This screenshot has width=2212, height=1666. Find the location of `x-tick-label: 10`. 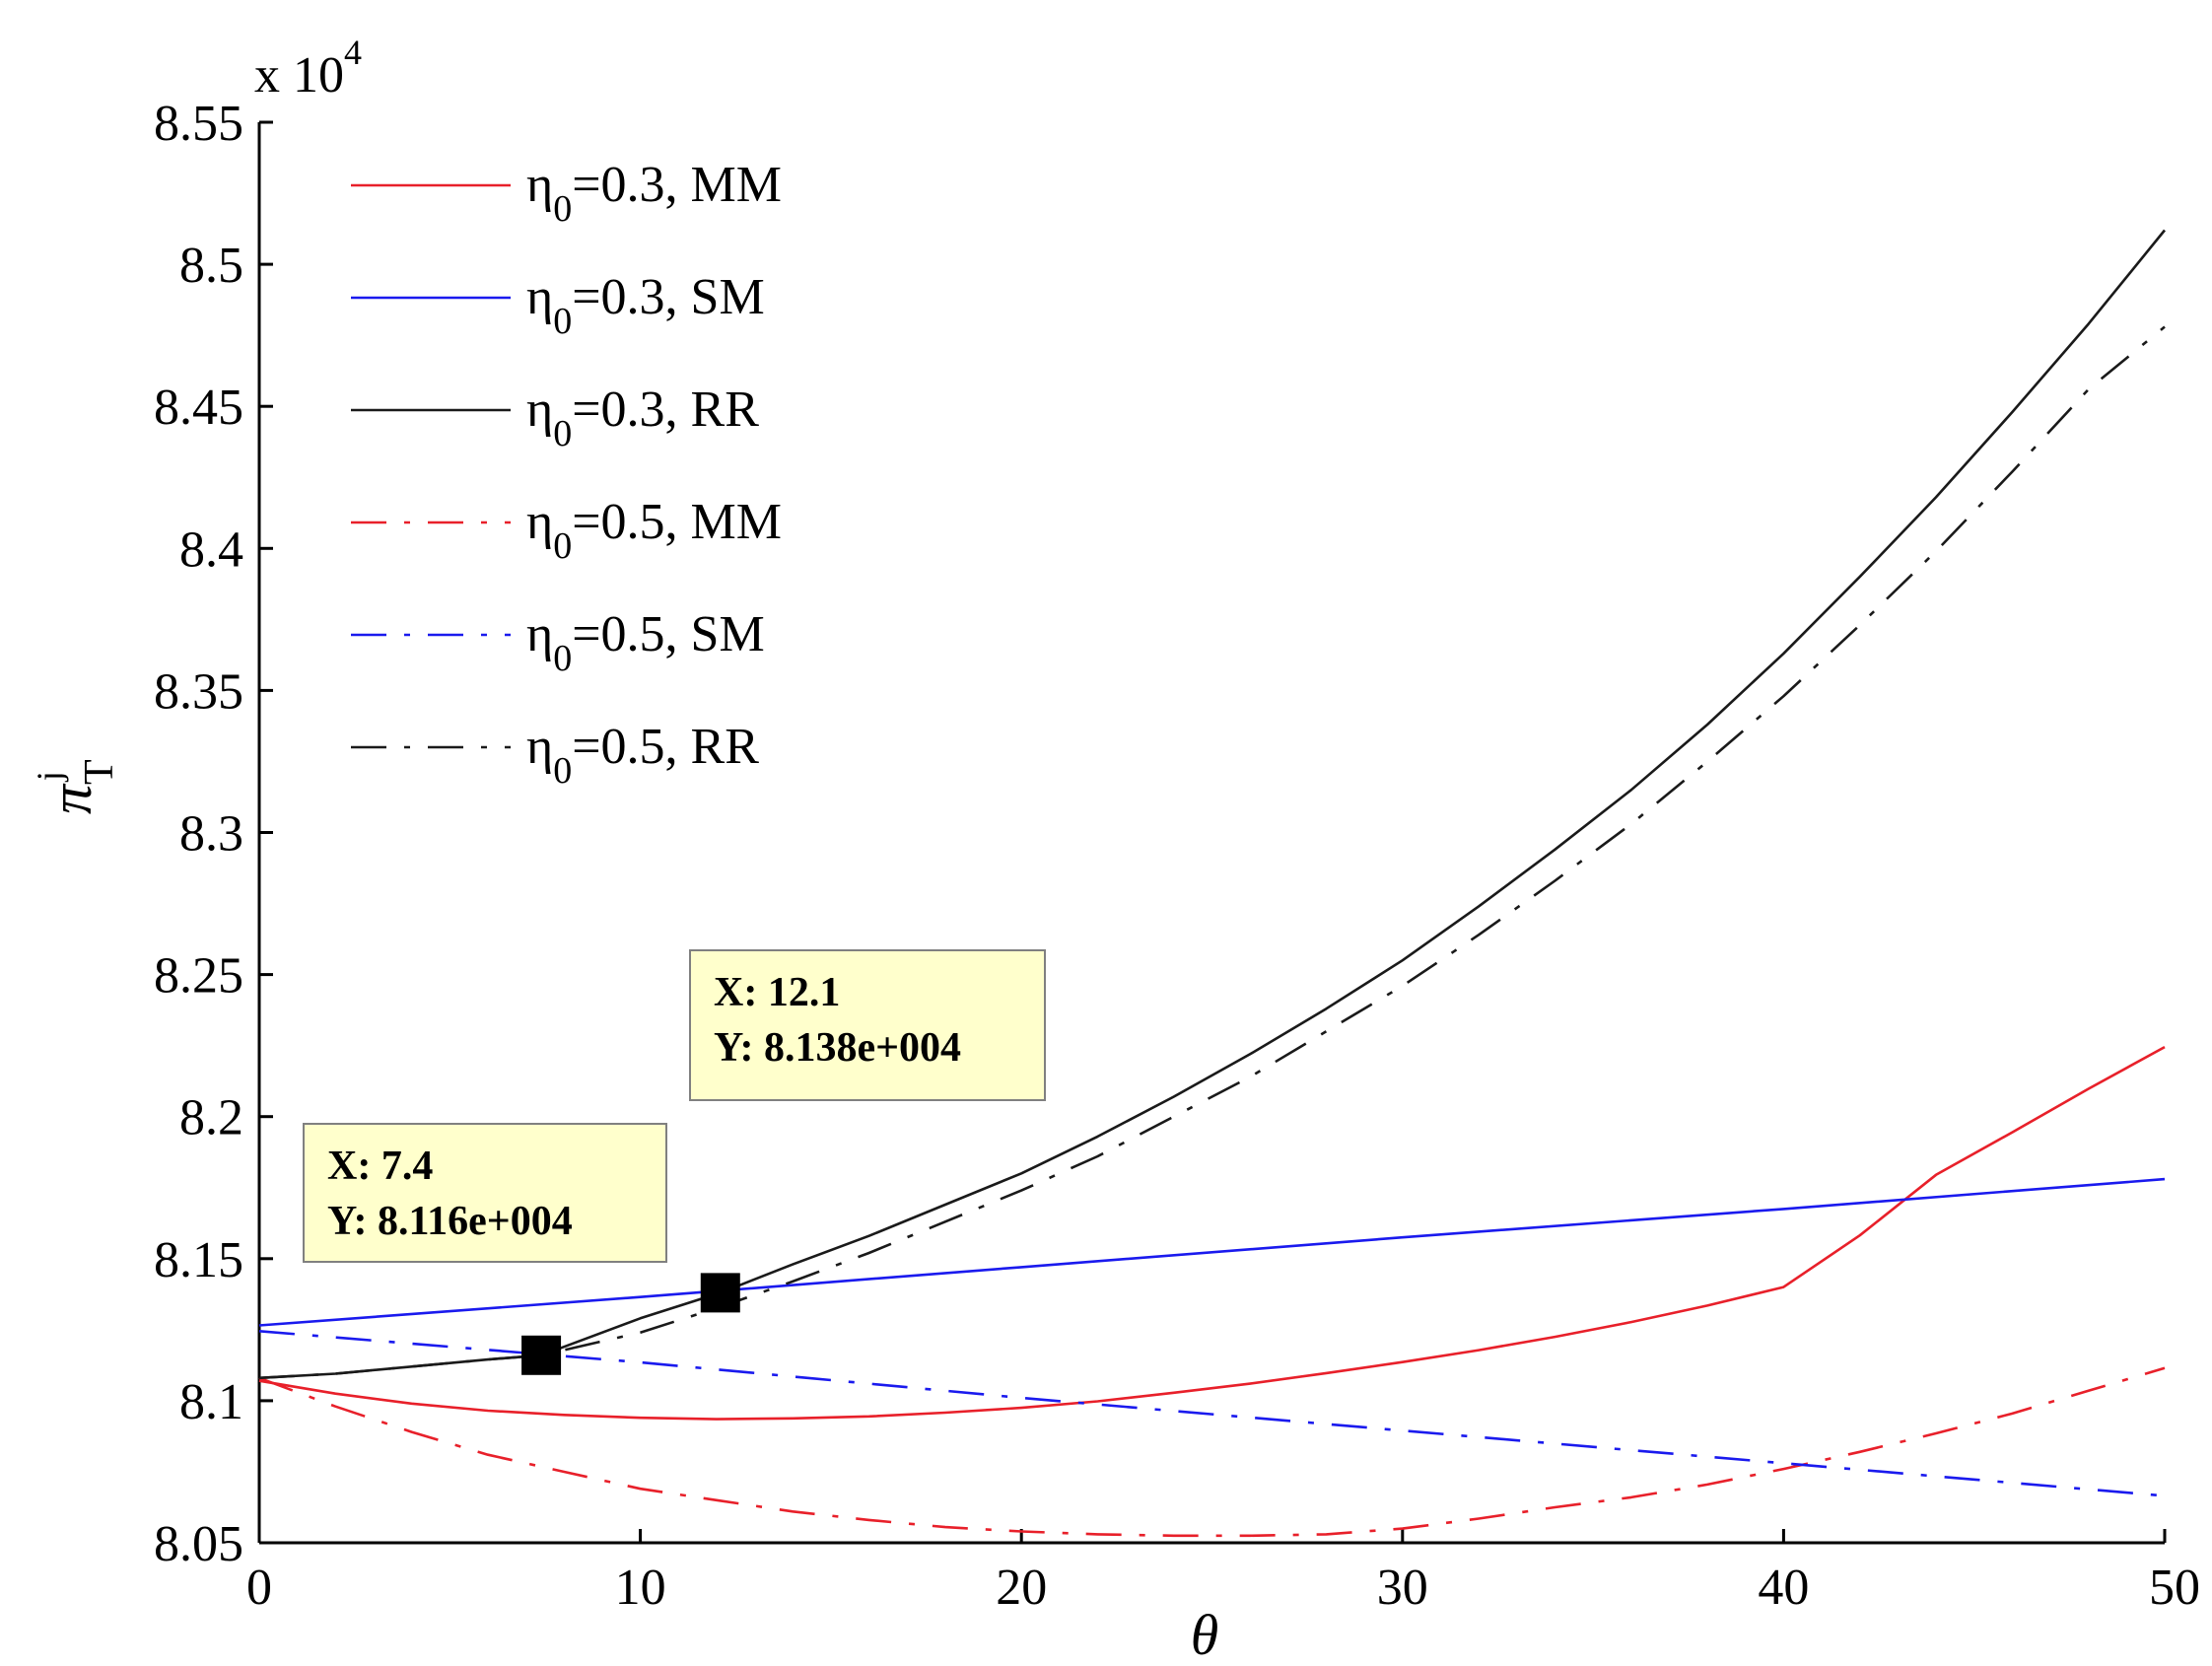

x-tick-label: 10 is located at coordinates (641, 1588).